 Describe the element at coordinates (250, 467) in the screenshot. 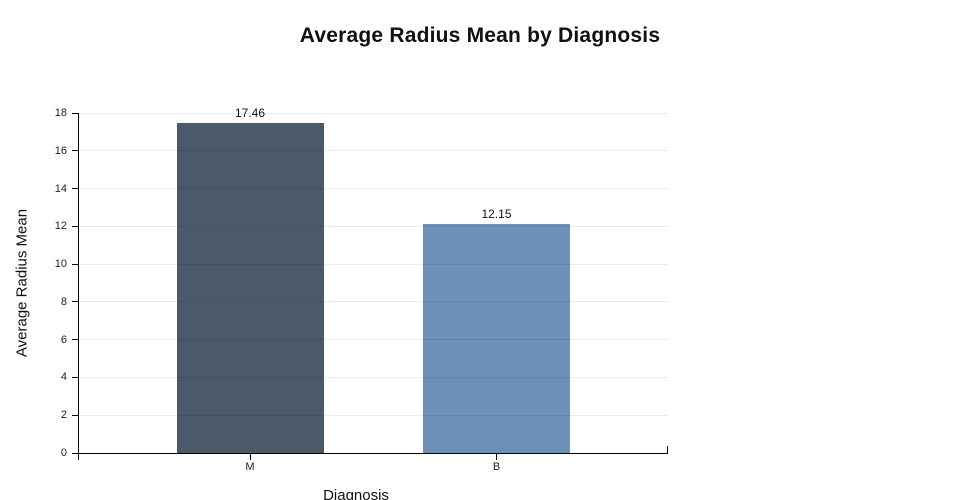

I see `x-tick-label-M: M` at that location.